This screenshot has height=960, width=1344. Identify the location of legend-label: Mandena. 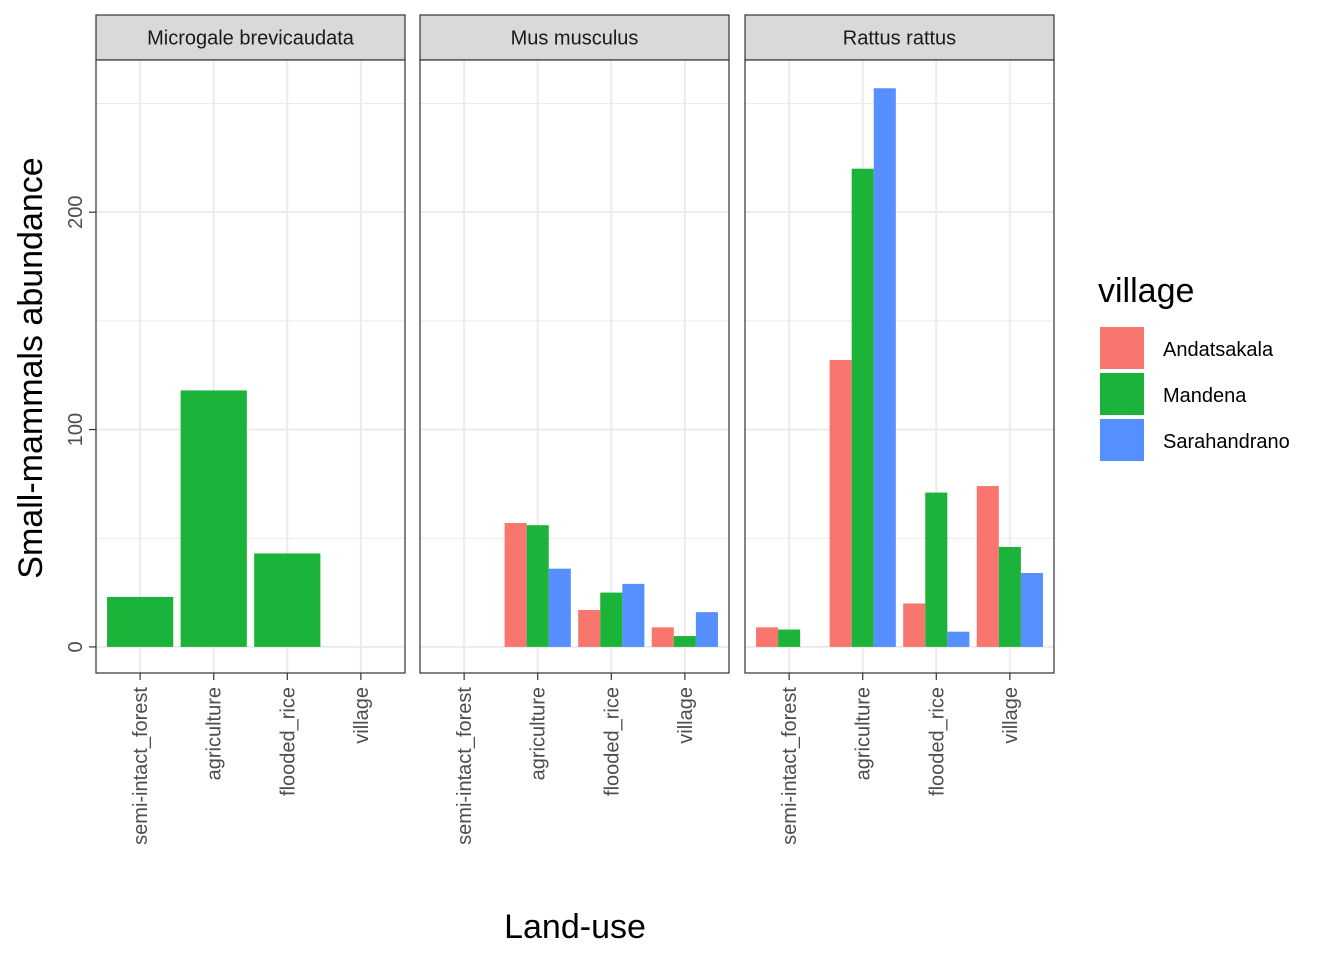
(1205, 396).